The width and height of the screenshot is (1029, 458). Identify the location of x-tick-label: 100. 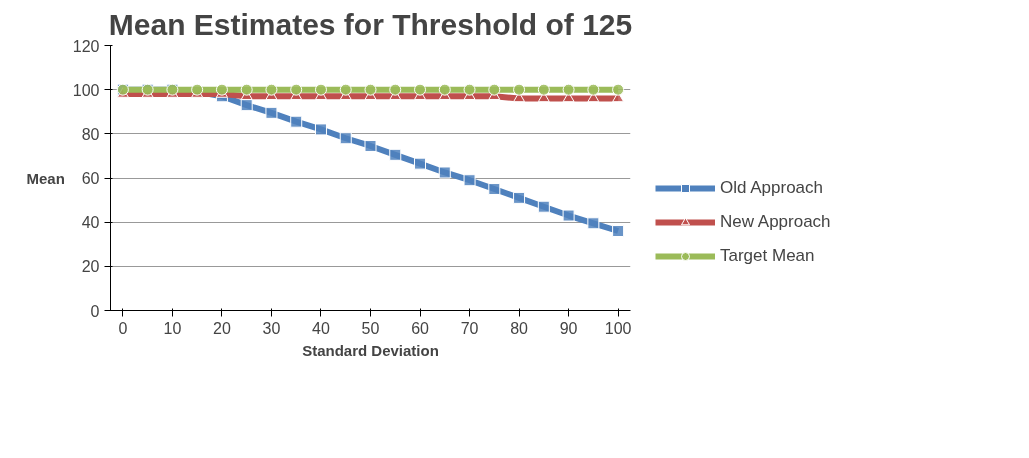
(618, 328).